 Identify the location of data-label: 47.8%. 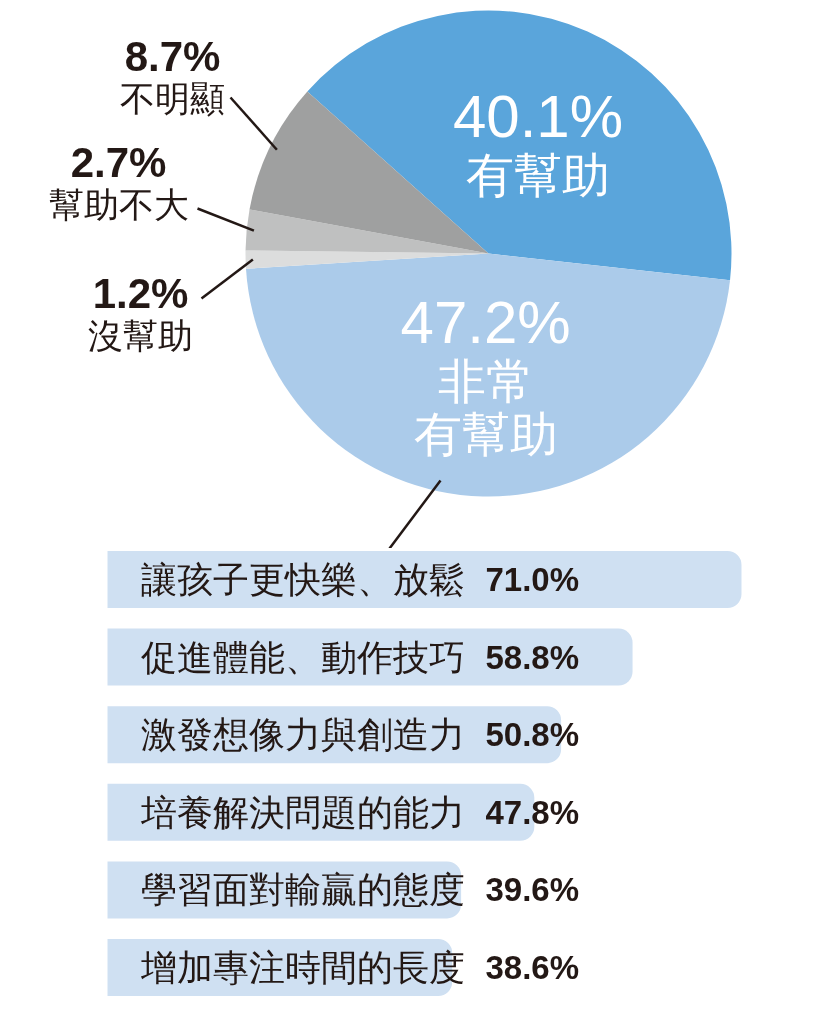
(532, 812).